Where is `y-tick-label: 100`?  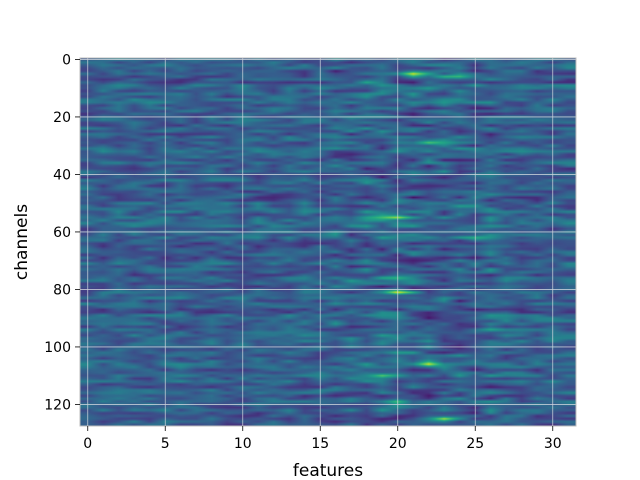
y-tick-label: 100 is located at coordinates (57, 348).